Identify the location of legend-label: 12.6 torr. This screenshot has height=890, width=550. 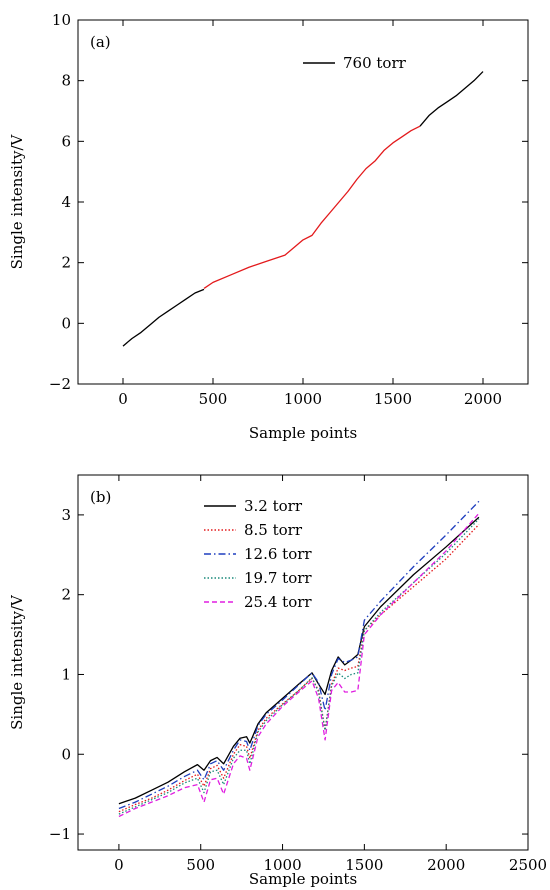
(278, 554).